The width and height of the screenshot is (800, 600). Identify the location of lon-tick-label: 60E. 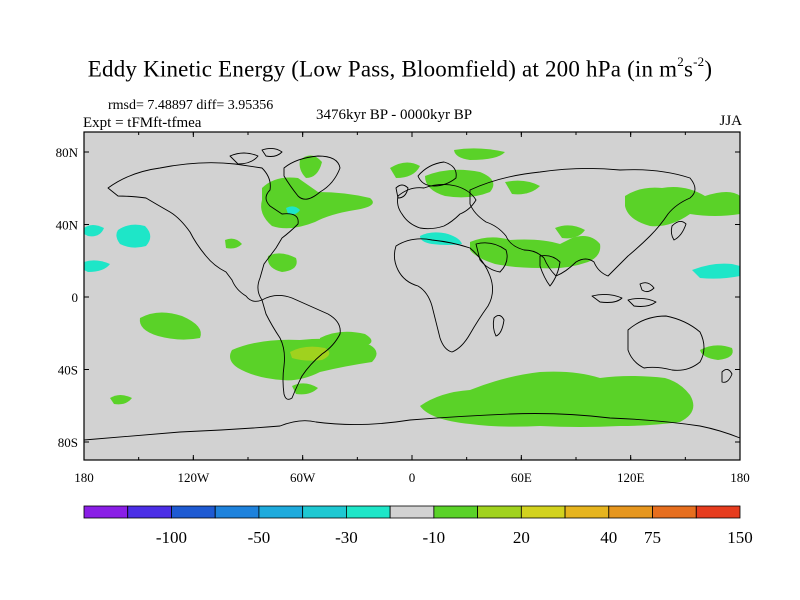
(521, 477).